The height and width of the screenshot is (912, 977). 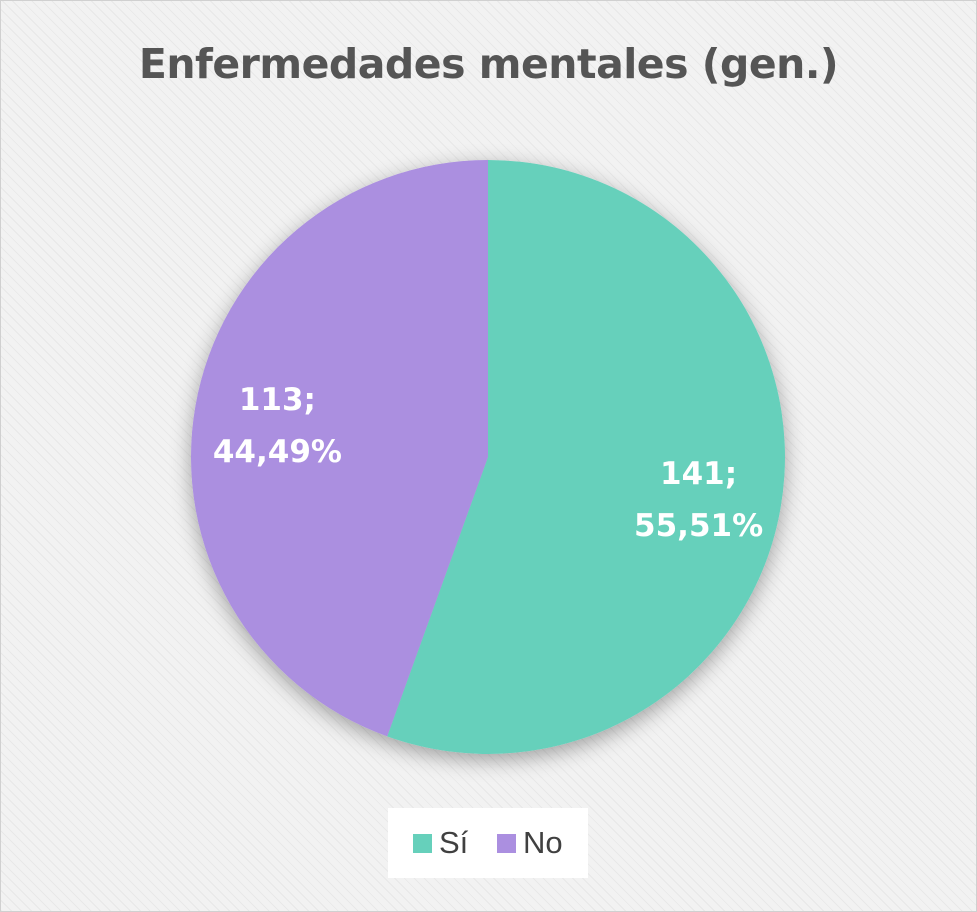 What do you see at coordinates (488, 463) in the screenshot?
I see `data-labels: 141; 55,51% 113; 44,49%` at bounding box center [488, 463].